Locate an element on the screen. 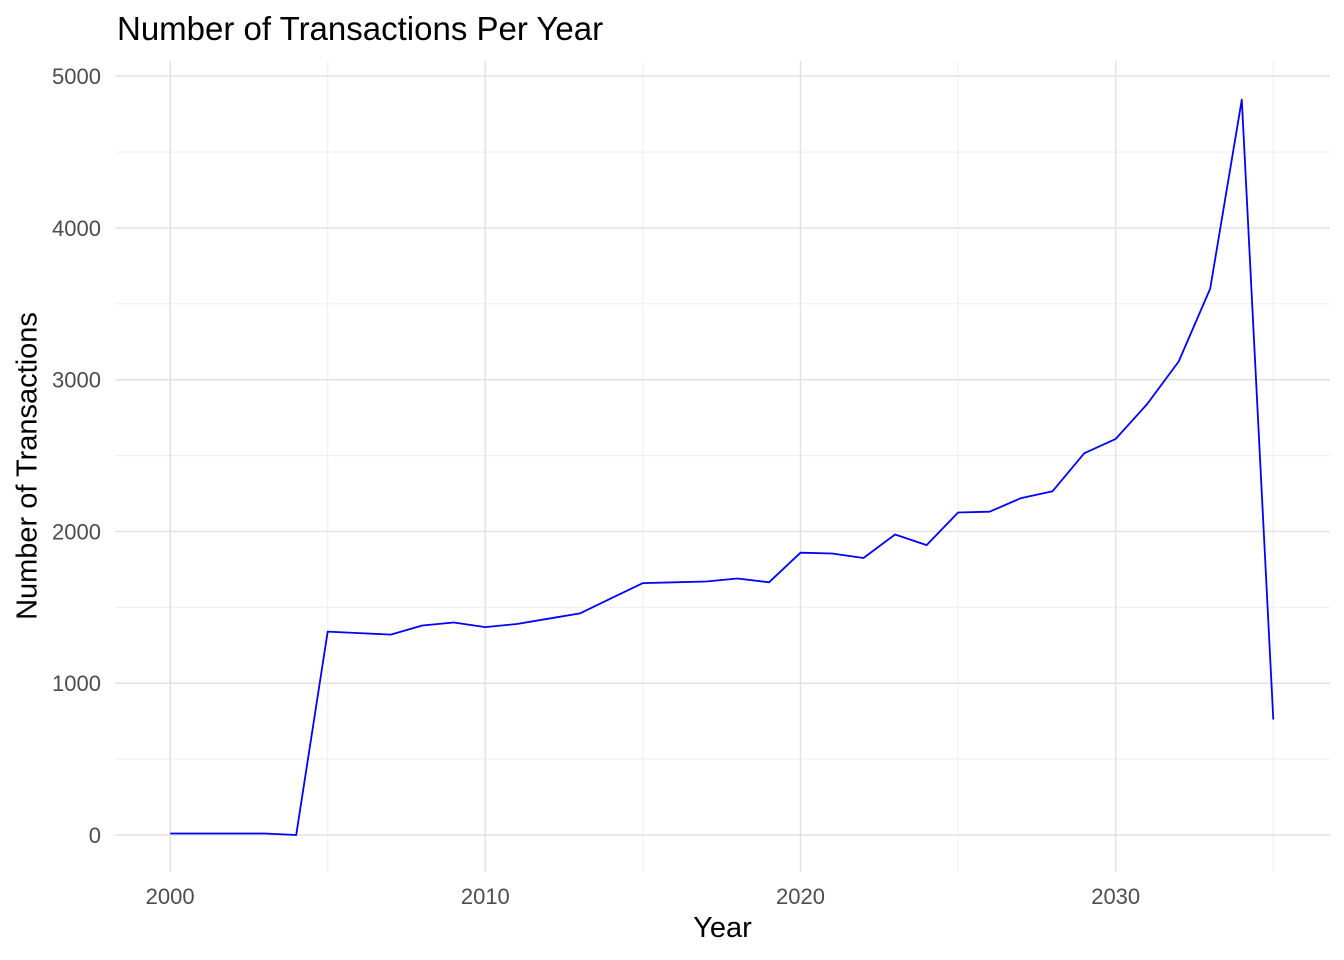  y-tick-label: 5000 is located at coordinates (76, 76).